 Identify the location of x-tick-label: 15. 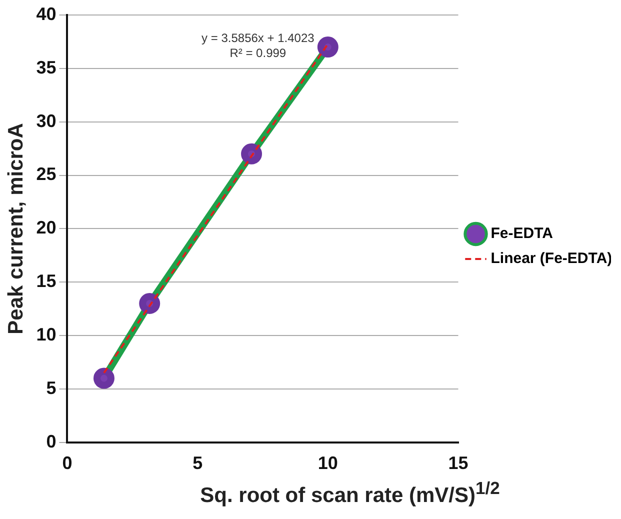
(458, 463).